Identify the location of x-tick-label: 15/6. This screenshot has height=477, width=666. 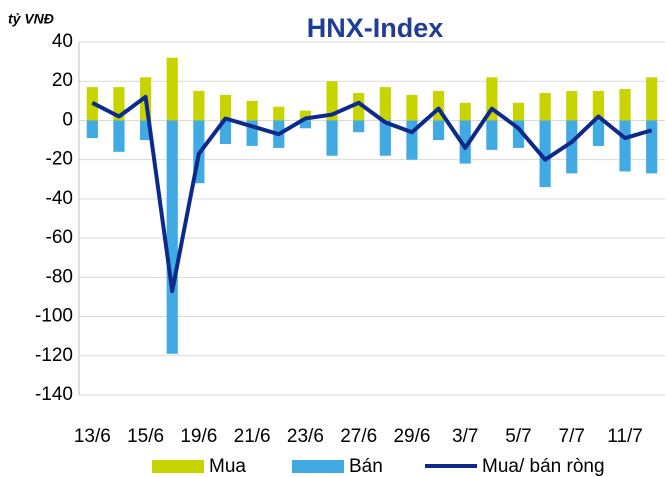
(145, 436).